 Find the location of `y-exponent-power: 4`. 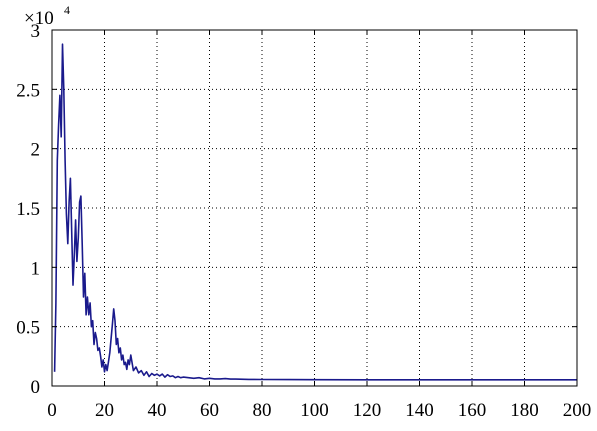

y-exponent-power: 4 is located at coordinates (67, 10).